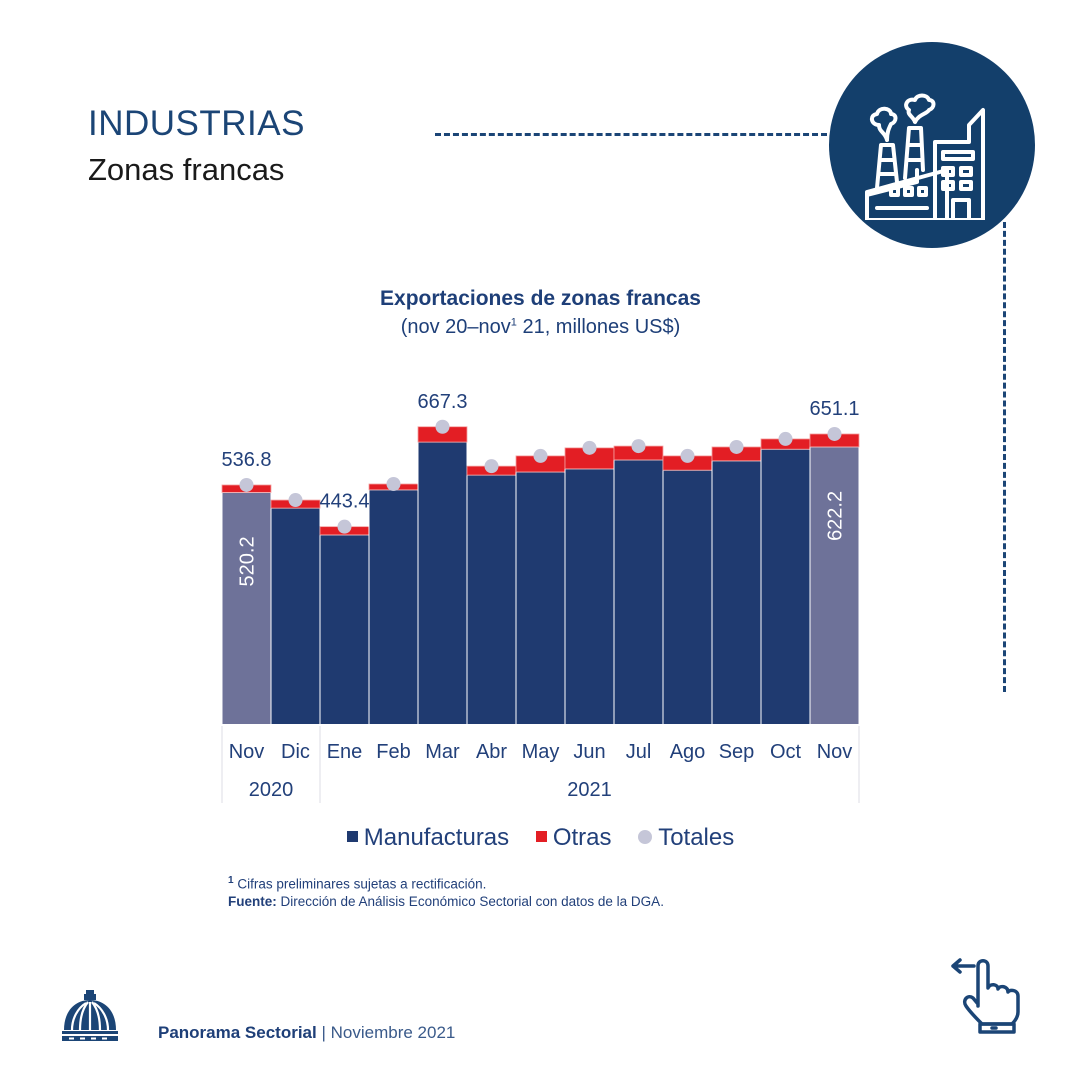  Describe the element at coordinates (688, 752) in the screenshot. I see `x-tick-label: Ago` at that location.